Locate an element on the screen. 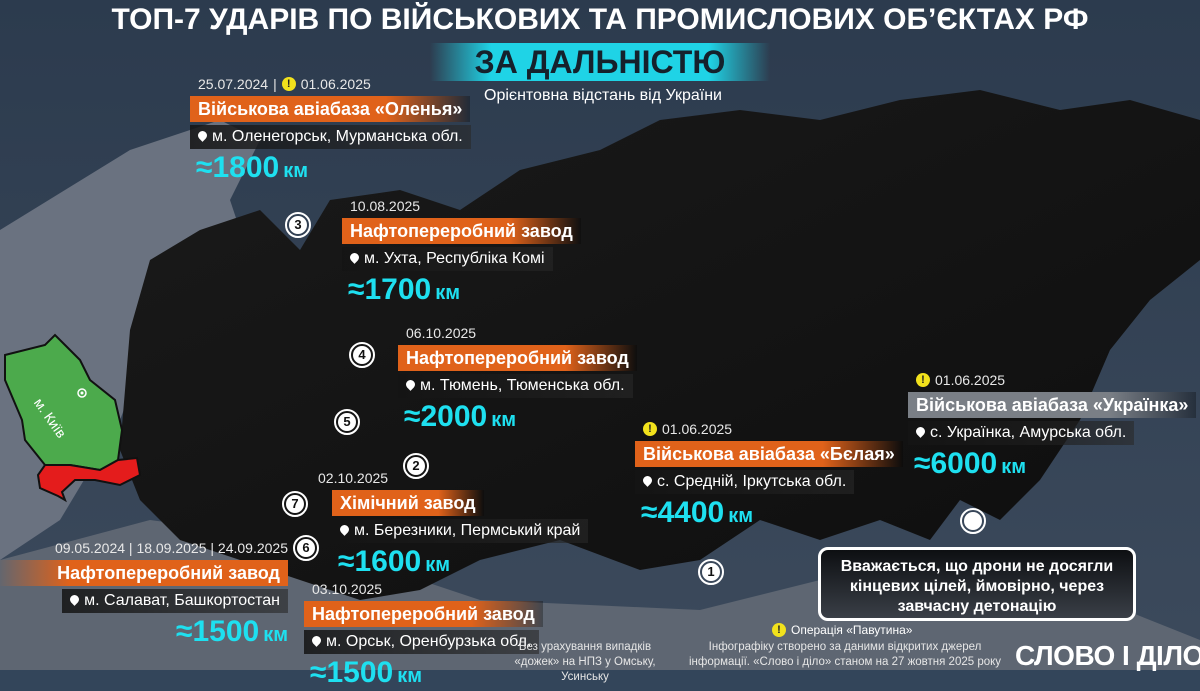 This screenshot has height=691, width=1200. strike-location: м. Тюмень, Тюменська обл. is located at coordinates (515, 386).